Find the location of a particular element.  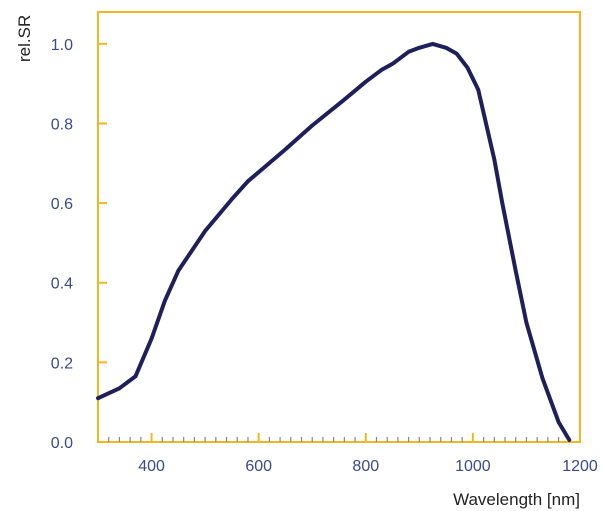

x-tick-label: 600 is located at coordinates (258, 466).